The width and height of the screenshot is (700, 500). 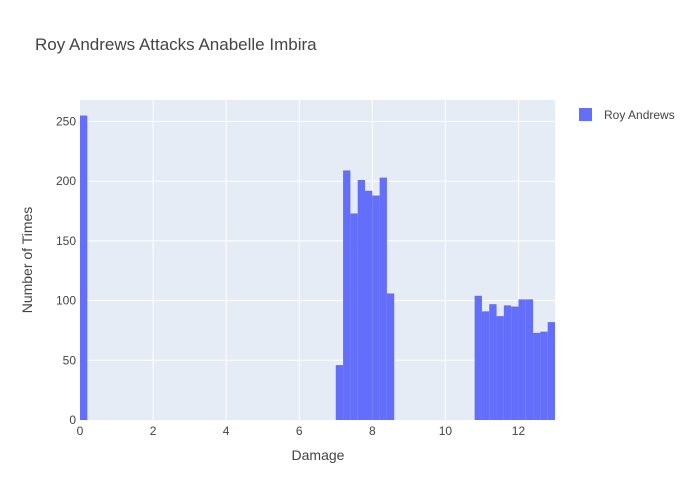 I want to click on legend-swatch, so click(x=585, y=114).